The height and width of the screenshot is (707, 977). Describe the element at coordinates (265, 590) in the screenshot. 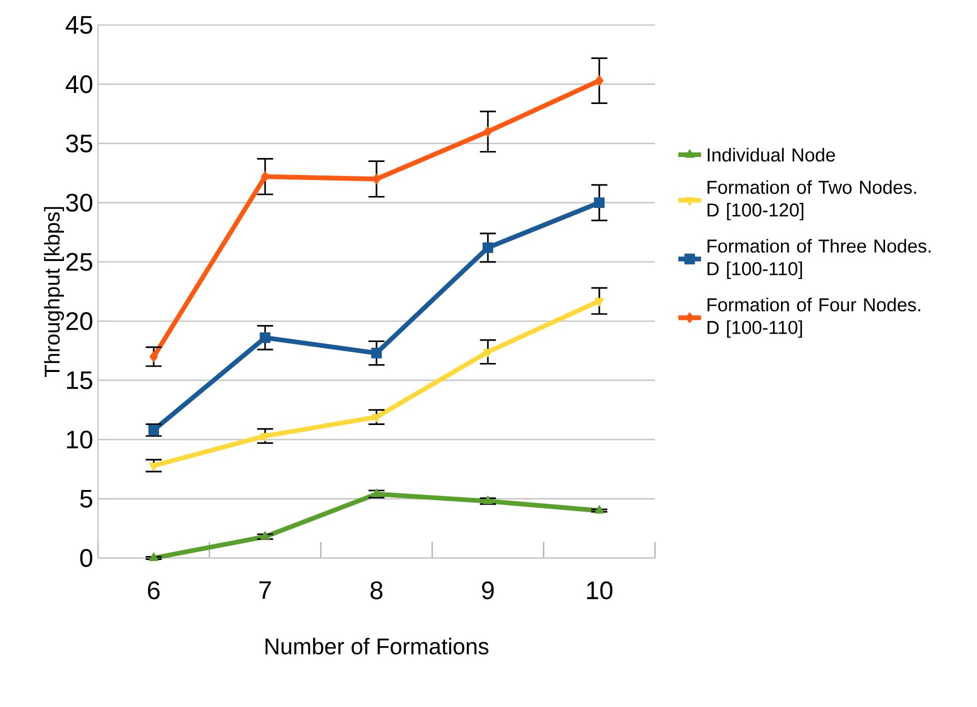

I see `x-tick-label: 7` at that location.